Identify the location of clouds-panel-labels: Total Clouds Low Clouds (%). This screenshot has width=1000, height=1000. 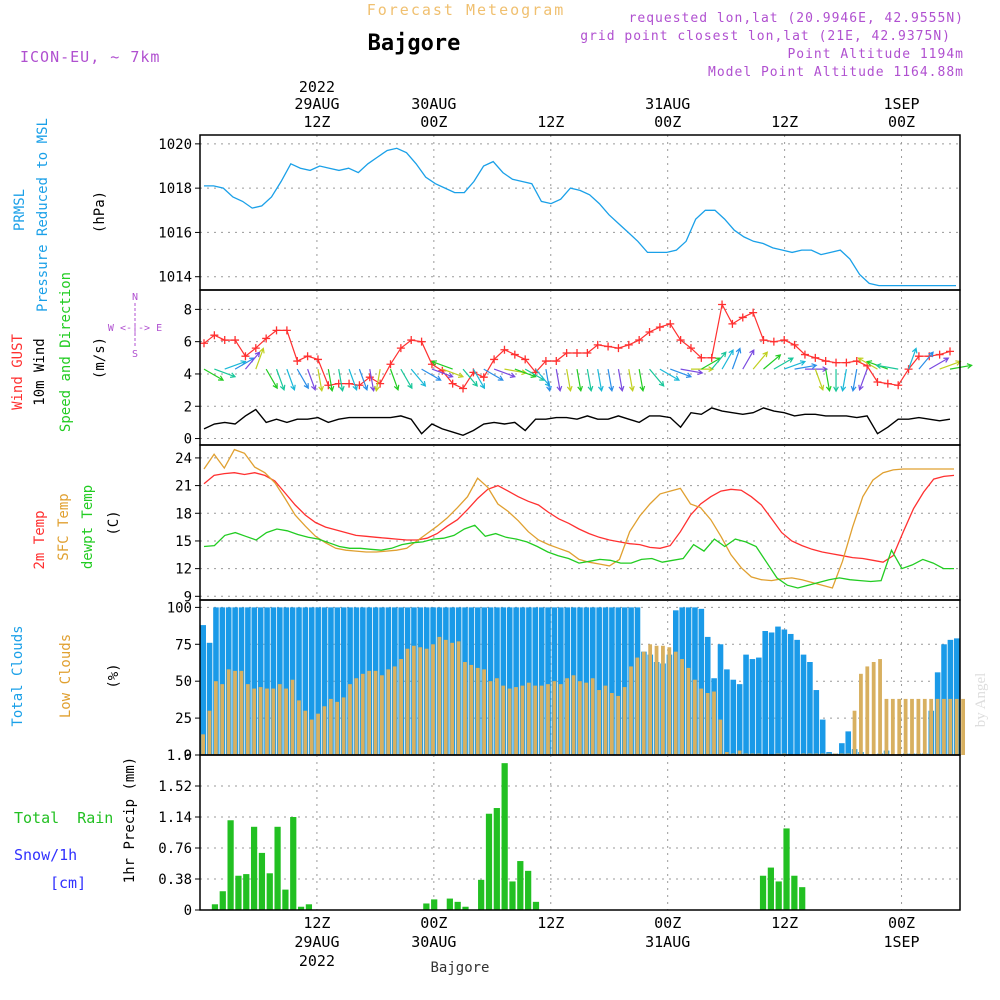
(66, 675).